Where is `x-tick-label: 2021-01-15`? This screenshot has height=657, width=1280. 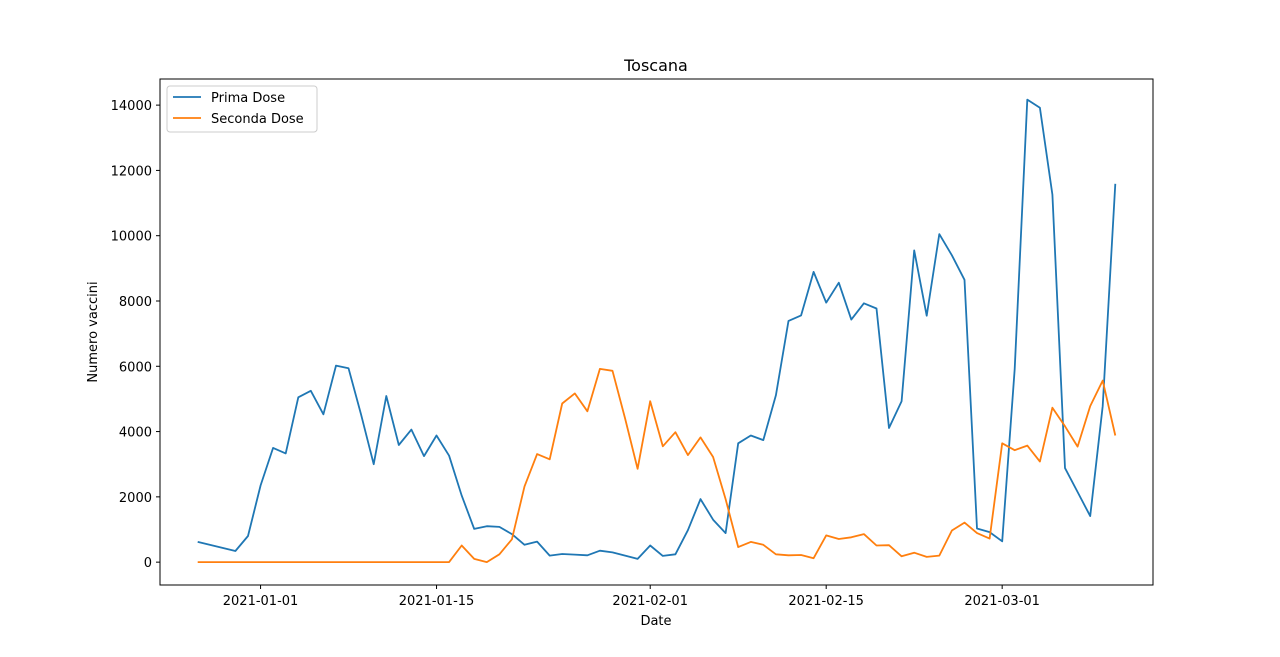 x-tick-label: 2021-01-15 is located at coordinates (437, 601).